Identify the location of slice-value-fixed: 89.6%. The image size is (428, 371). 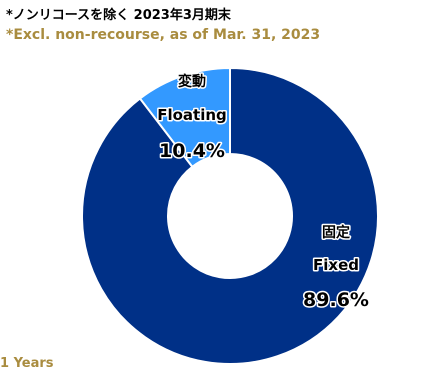
(336, 300).